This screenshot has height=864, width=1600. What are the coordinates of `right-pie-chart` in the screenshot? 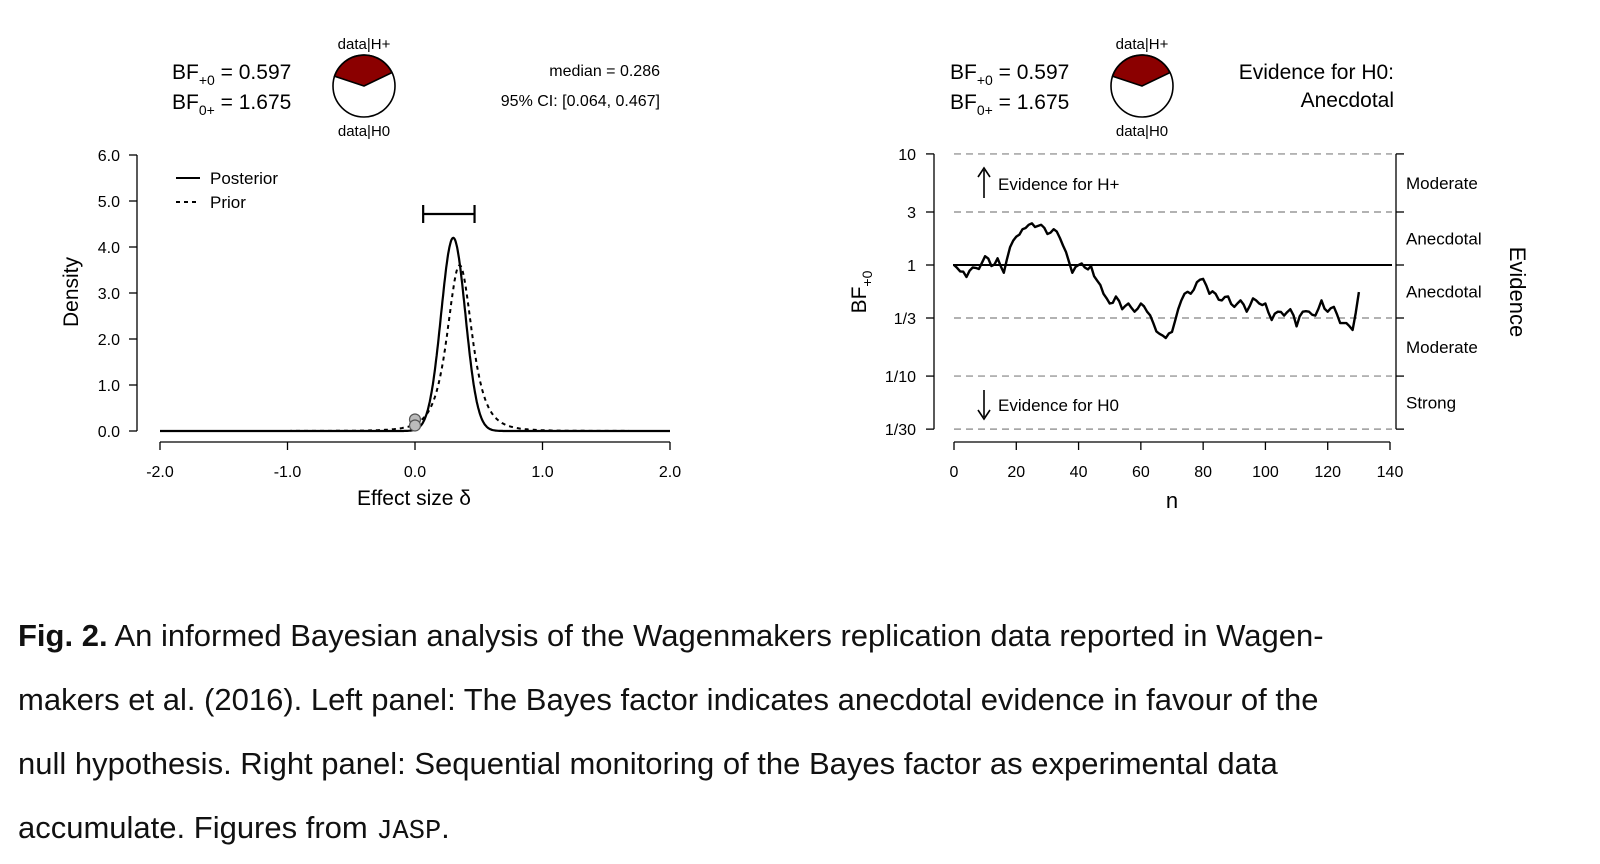 It's located at (1142, 86).